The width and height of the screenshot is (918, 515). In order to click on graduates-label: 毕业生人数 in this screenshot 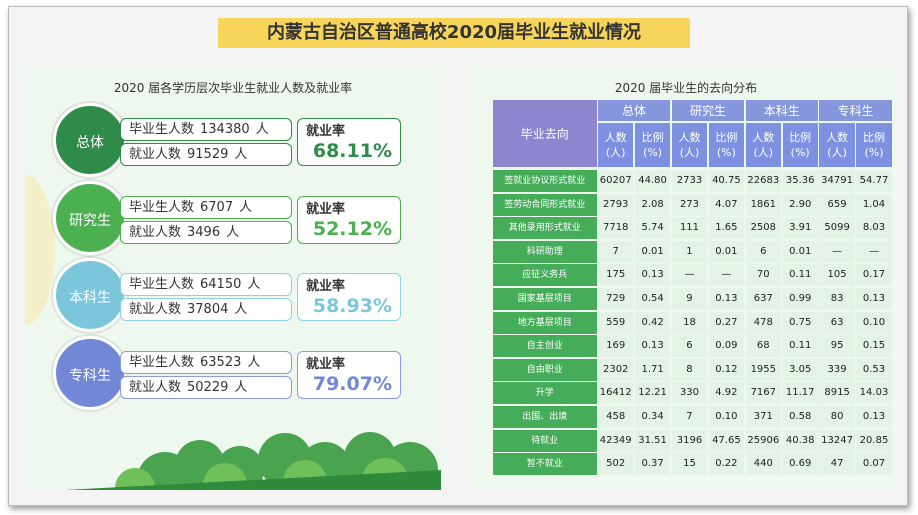, I will do `click(162, 207)`.